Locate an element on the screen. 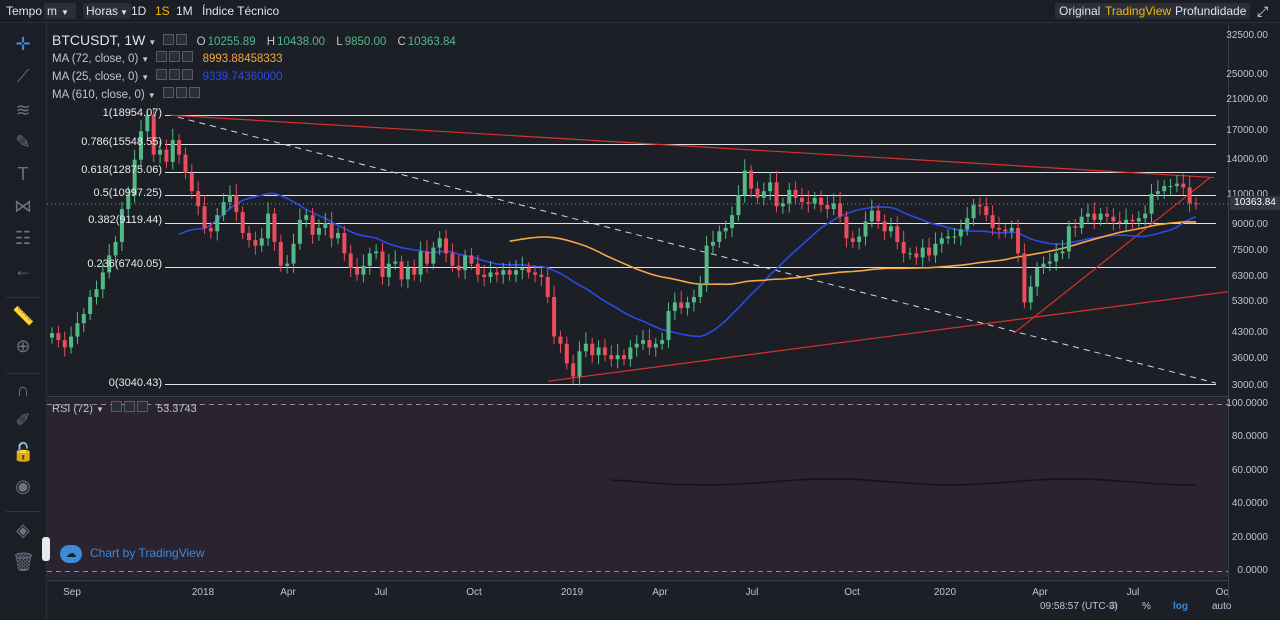 This screenshot has height=620, width=1280. lock-icon: 🔓 is located at coordinates (23, 452).